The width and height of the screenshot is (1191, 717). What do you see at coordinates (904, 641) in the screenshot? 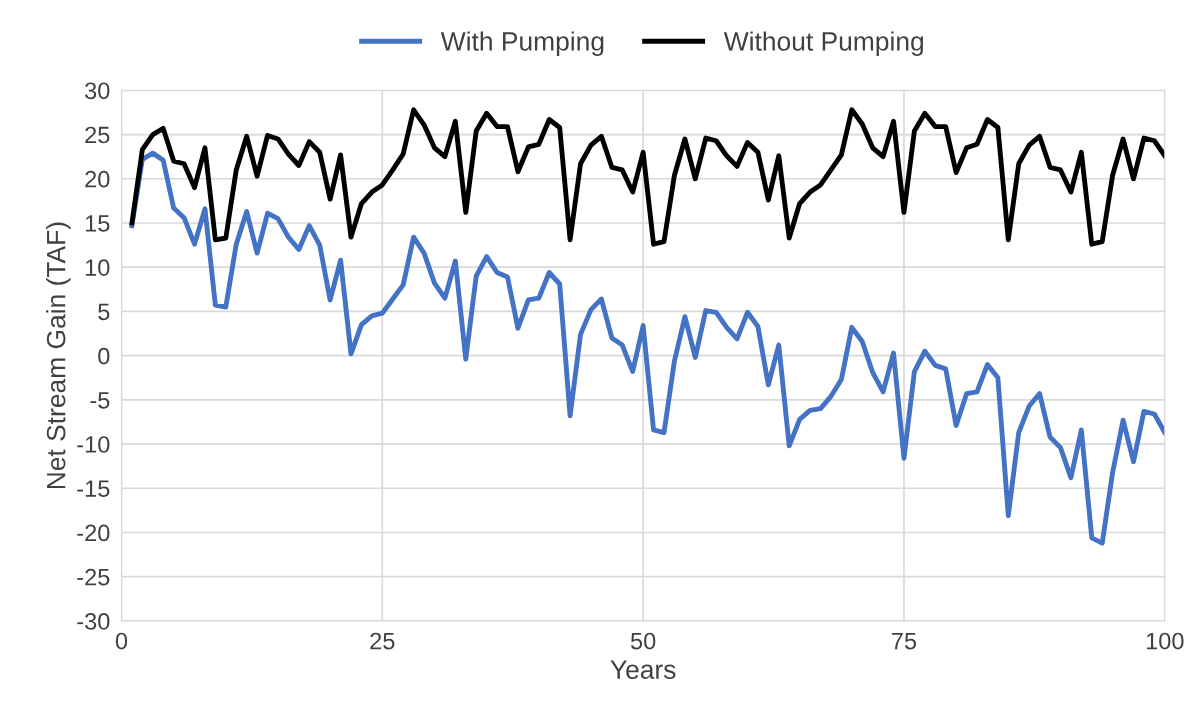
I see `x-tick-label: 75` at bounding box center [904, 641].